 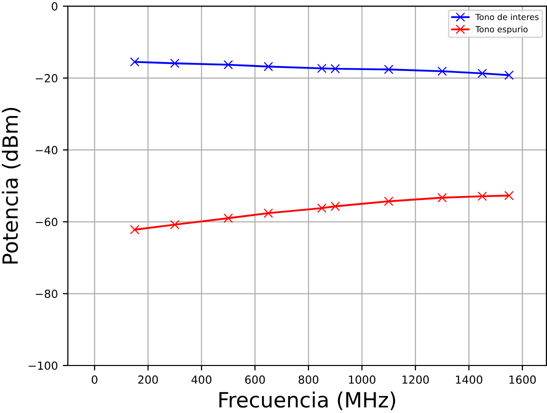 What do you see at coordinates (47, 150) in the screenshot?
I see `y-tick-label: −40` at bounding box center [47, 150].